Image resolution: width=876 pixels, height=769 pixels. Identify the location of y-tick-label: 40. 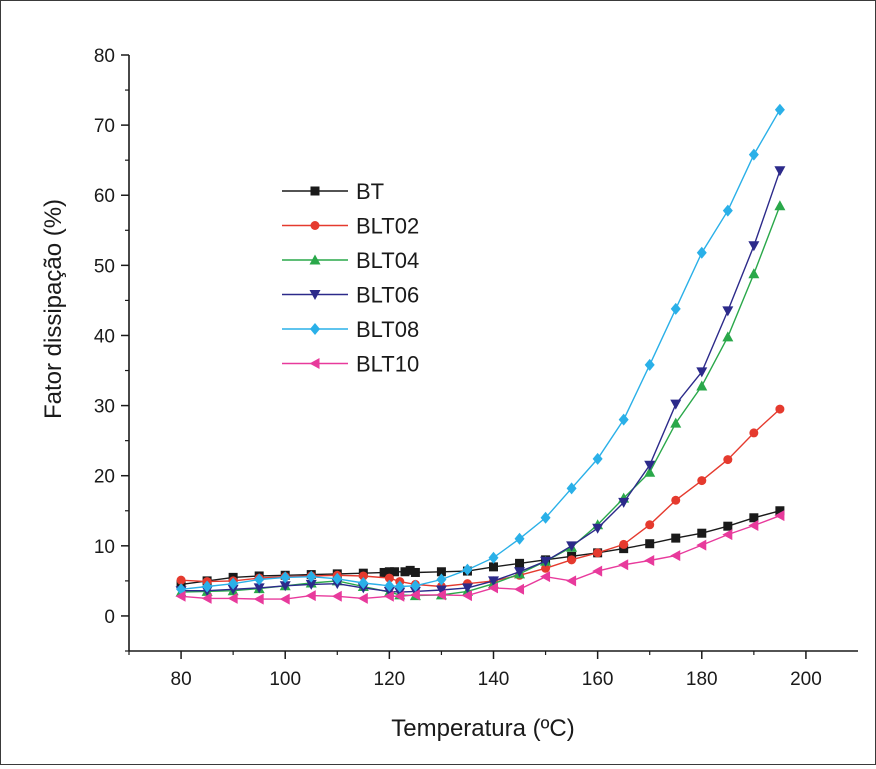
(104, 336).